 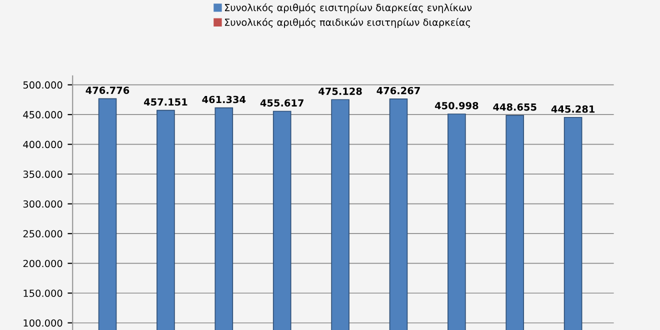 I want to click on y-tick-label: 100.000, so click(x=43, y=323).